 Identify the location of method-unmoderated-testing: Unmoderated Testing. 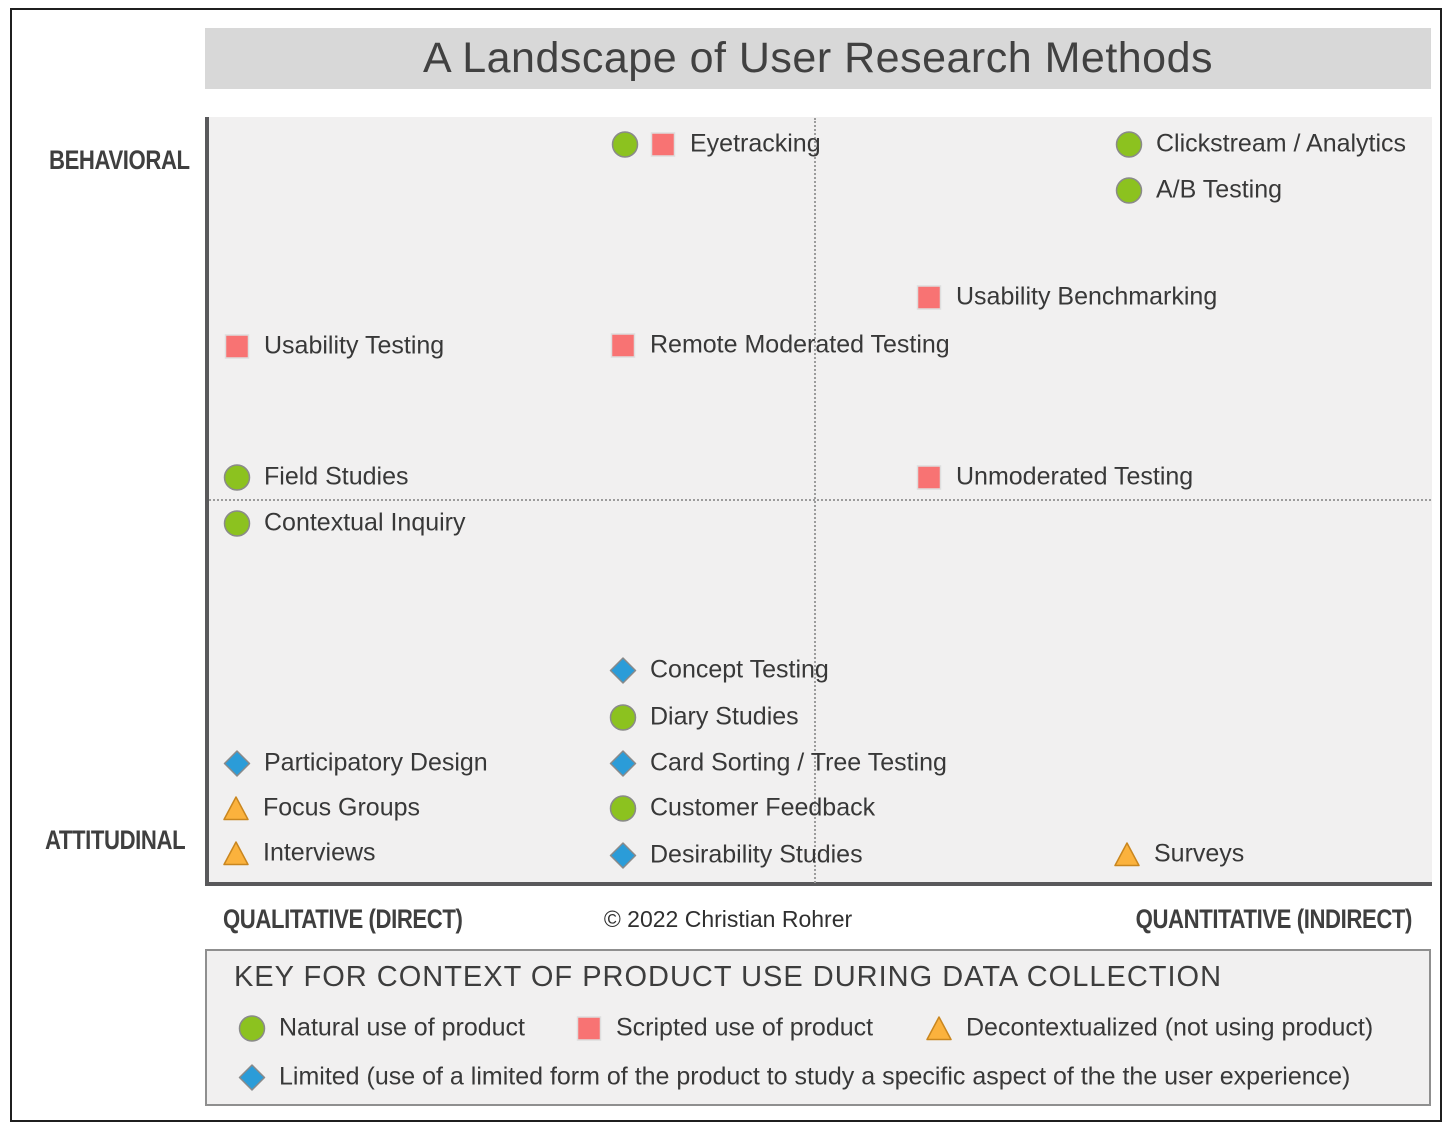
(1054, 477).